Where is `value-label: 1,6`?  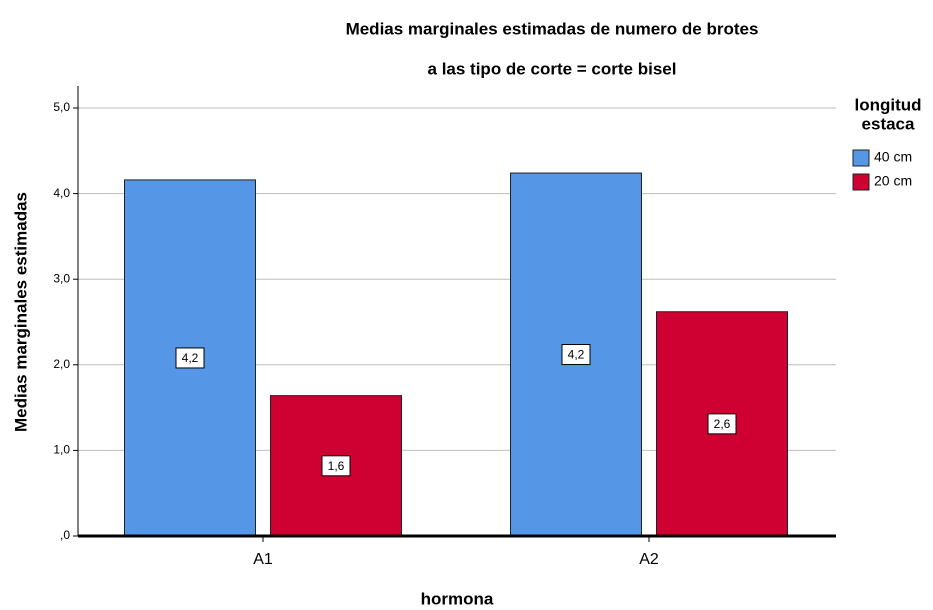 value-label: 1,6 is located at coordinates (336, 466).